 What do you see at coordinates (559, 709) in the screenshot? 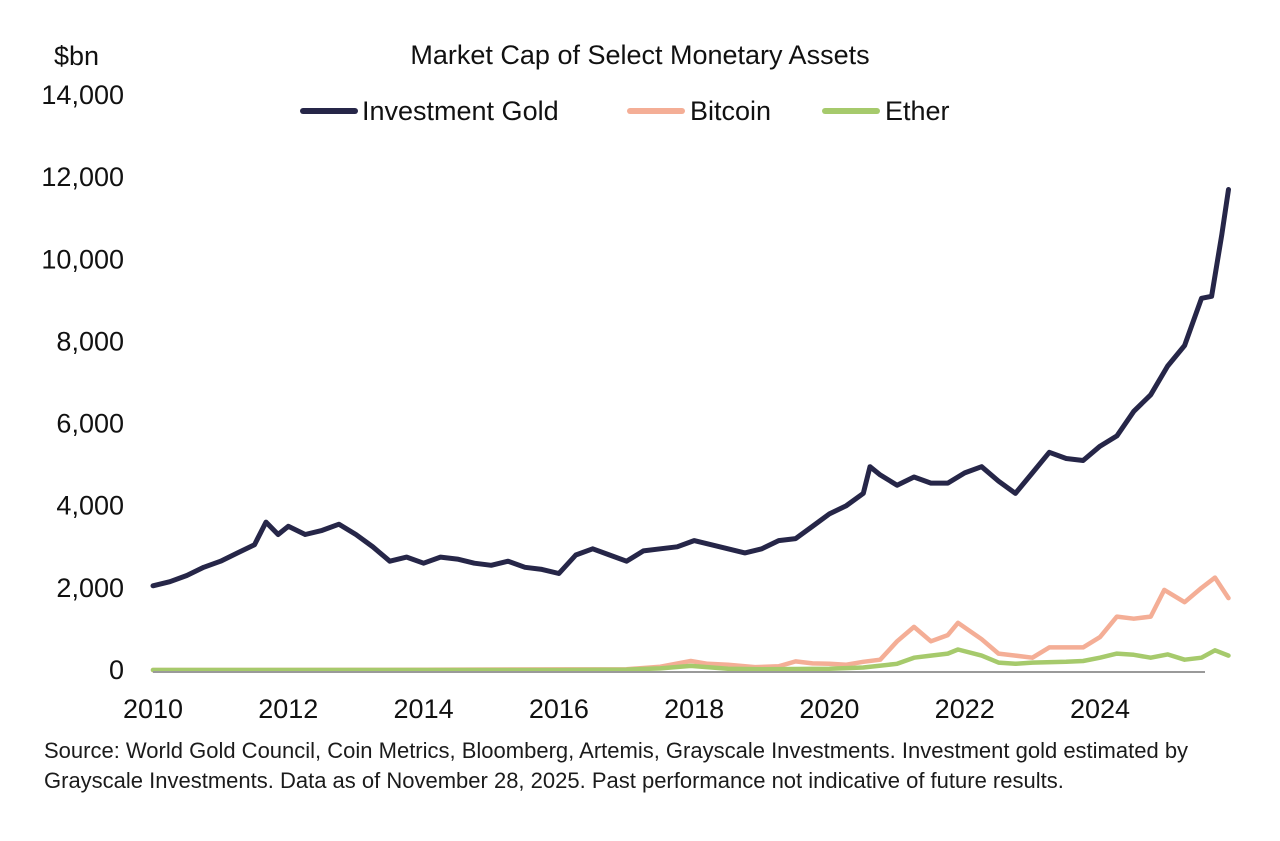
I see `x-tick-label: 2016` at bounding box center [559, 709].